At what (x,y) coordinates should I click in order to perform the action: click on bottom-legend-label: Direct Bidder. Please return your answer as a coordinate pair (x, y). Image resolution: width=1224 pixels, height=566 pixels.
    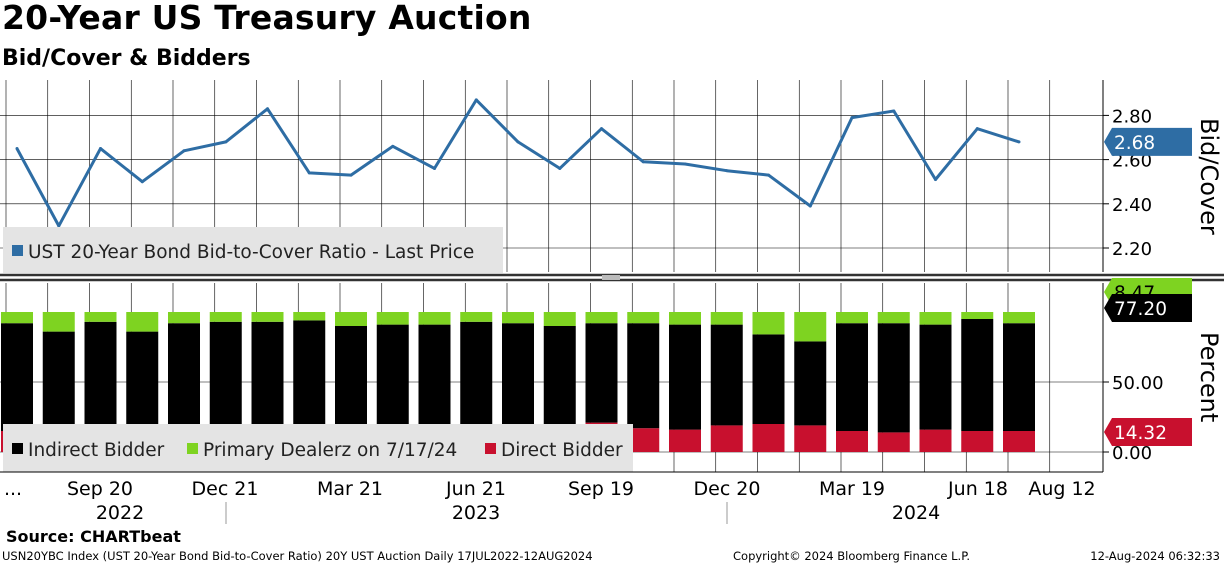
    Looking at the image, I should click on (562, 450).